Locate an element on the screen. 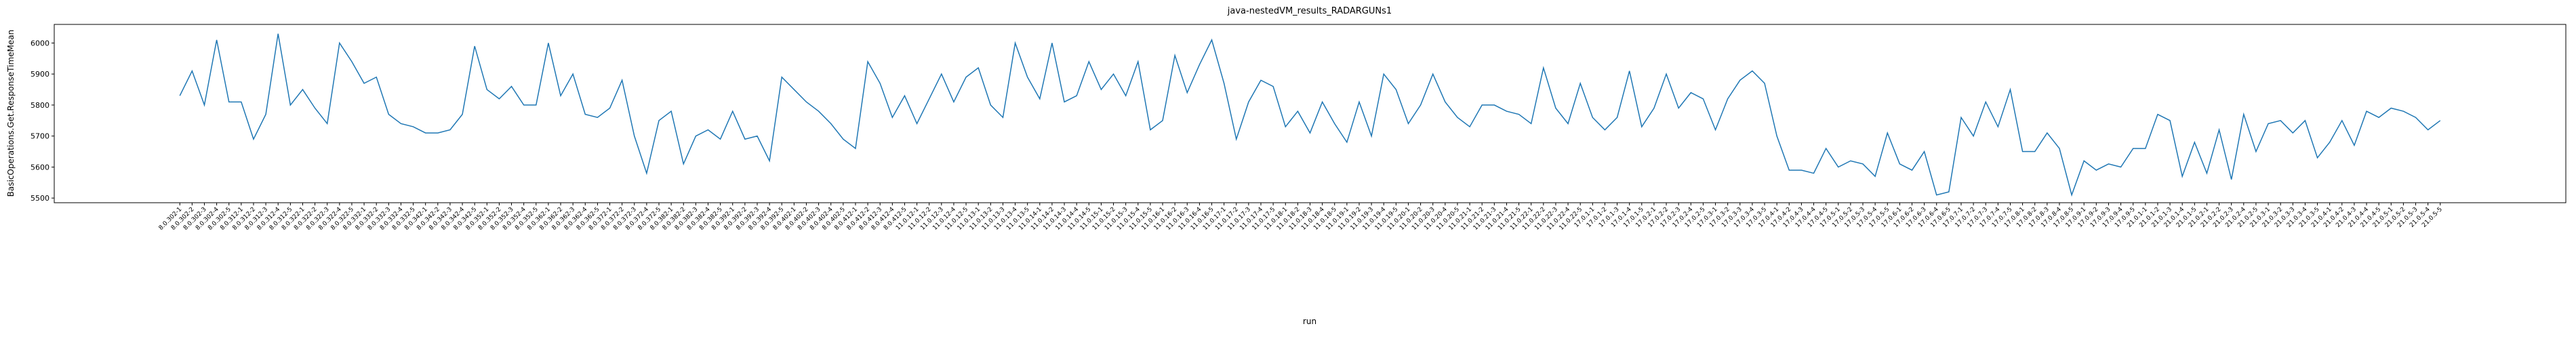 The width and height of the screenshot is (2576, 339). y-axis-label: BasicOperations.Get.ResponseTimeMean is located at coordinates (11, 113).